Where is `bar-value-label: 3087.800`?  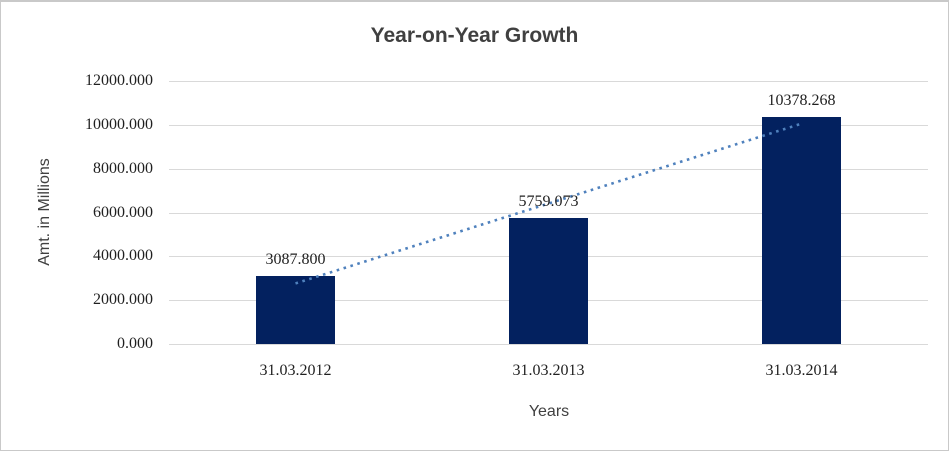
bar-value-label: 3087.800 is located at coordinates (295, 260).